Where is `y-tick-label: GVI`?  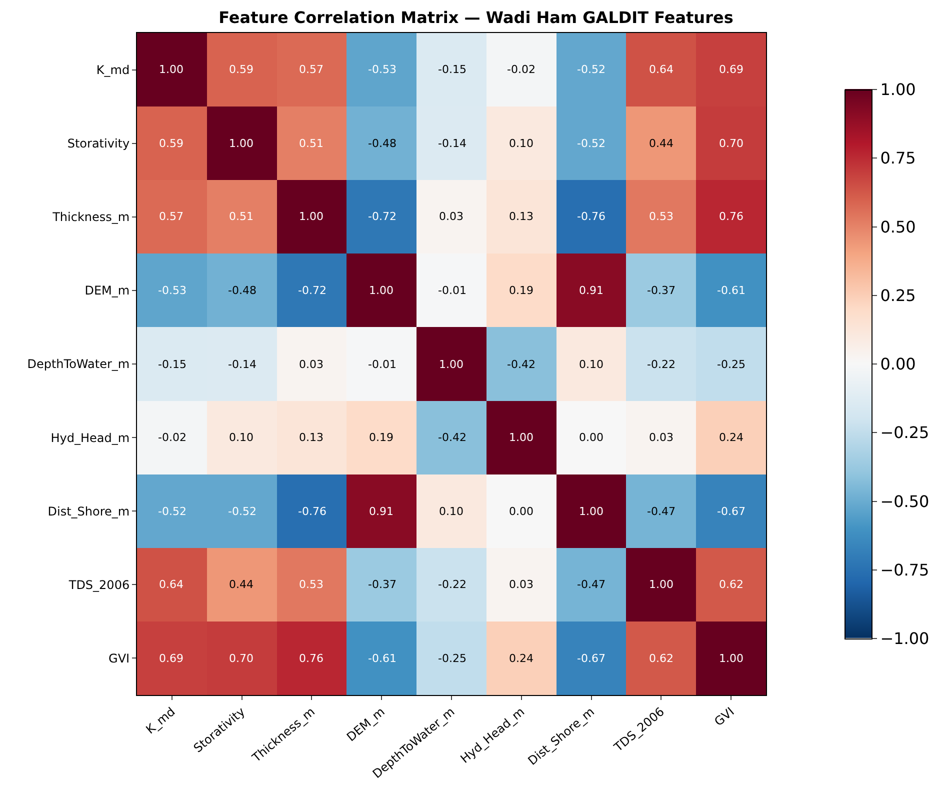
y-tick-label: GVI is located at coordinates (119, 658).